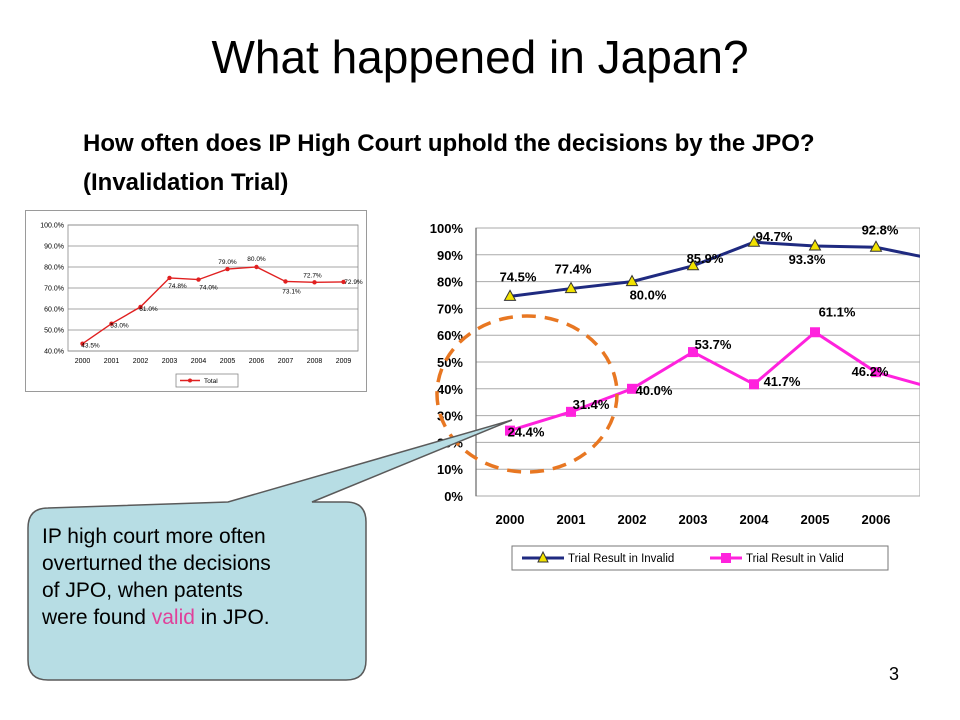 The height and width of the screenshot is (720, 960). What do you see at coordinates (291, 291) in the screenshot?
I see `small-data-label: 73.1%` at bounding box center [291, 291].